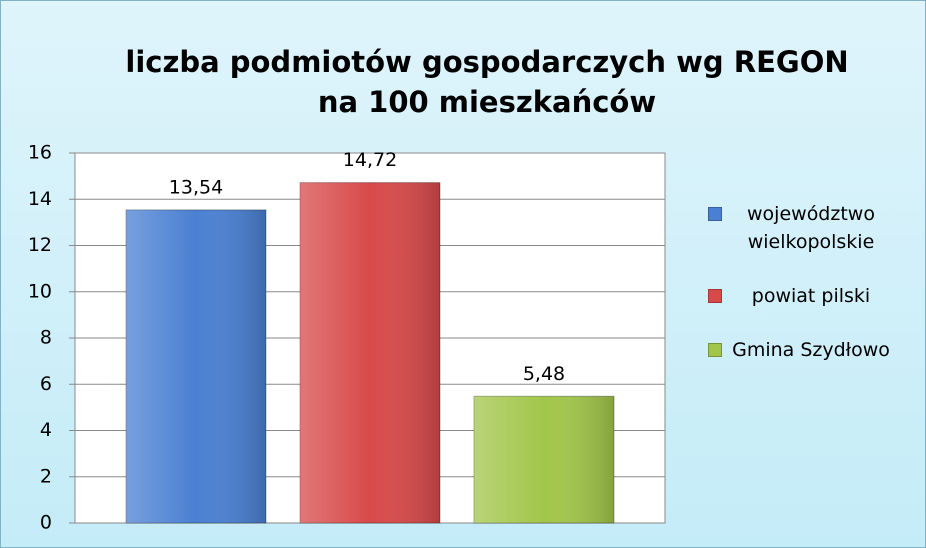 The width and height of the screenshot is (926, 548). Describe the element at coordinates (40, 199) in the screenshot. I see `y-tick-label: 14` at that location.